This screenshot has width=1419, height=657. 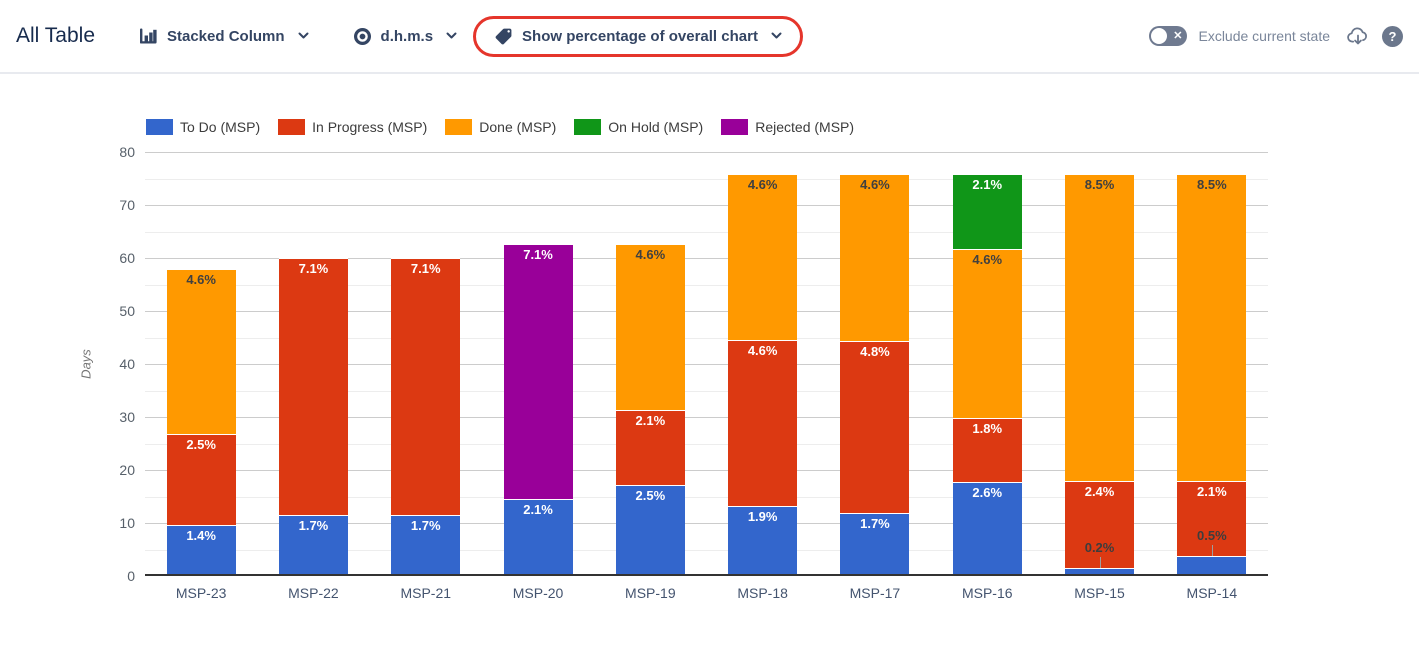 I want to click on exclude-current-state-toggle: ✕, so click(x=1168, y=36).